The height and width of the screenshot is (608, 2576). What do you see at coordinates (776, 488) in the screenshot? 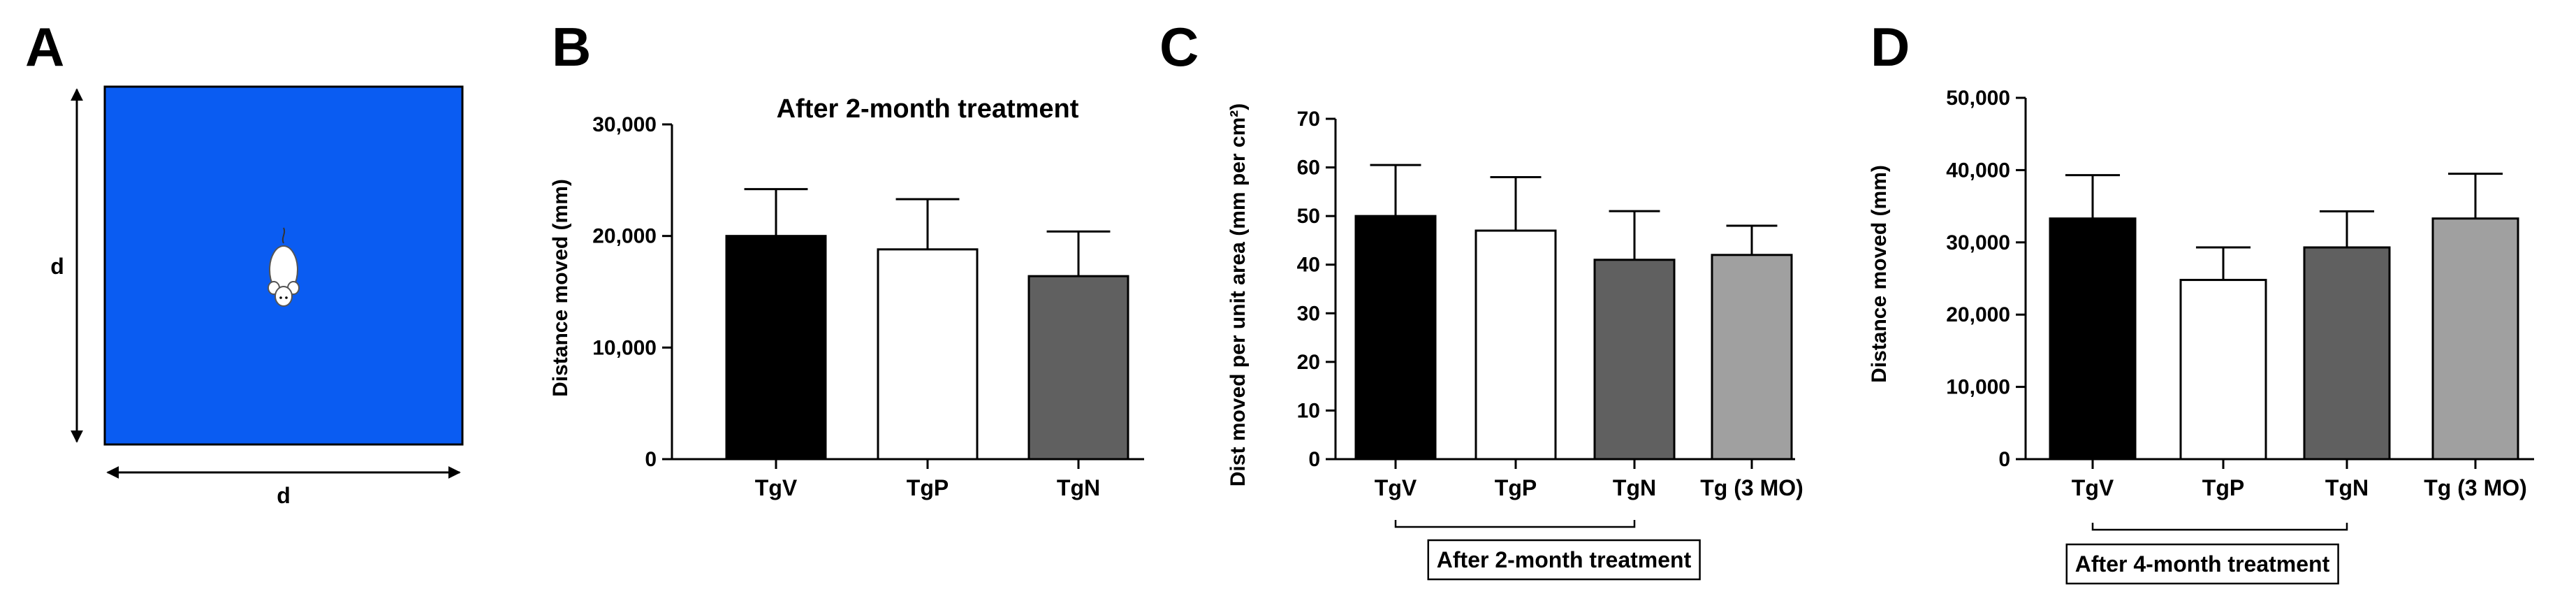
I see `chart-b-category-label-tgv: TgV` at bounding box center [776, 488].